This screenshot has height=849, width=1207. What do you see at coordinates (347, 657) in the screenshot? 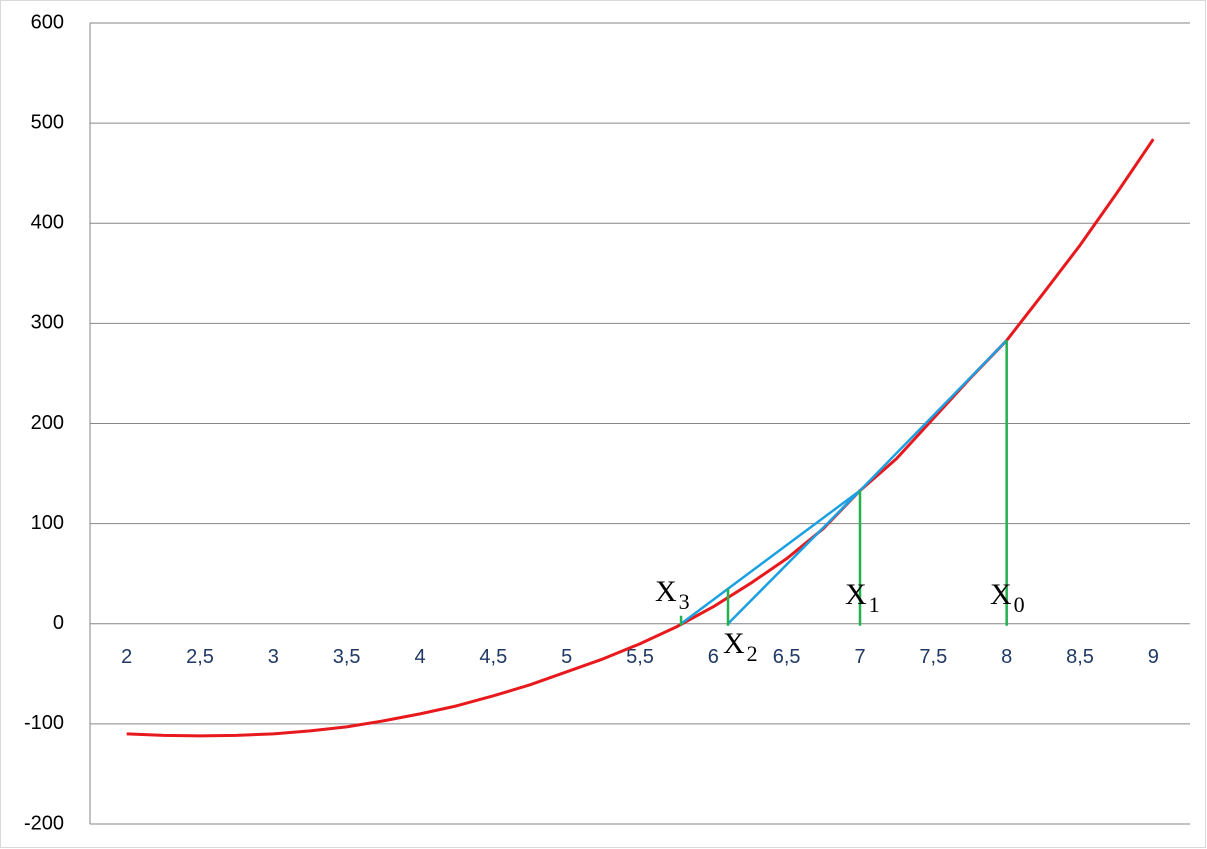
I see `x-tick-label: 3,5` at bounding box center [347, 657].